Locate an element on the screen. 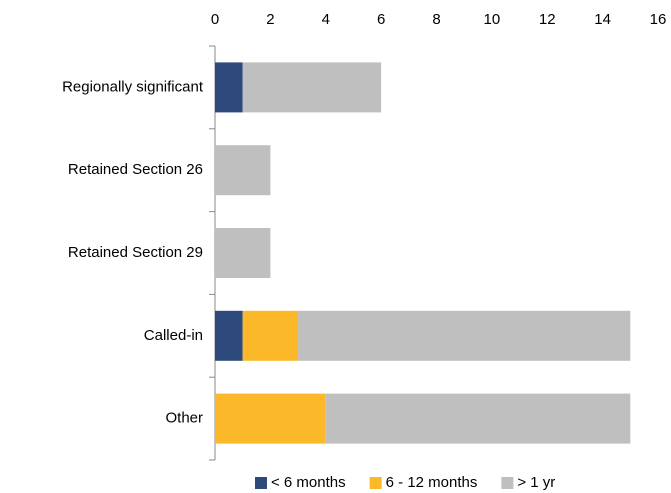  legend-label: 6 - 12 months is located at coordinates (432, 482).